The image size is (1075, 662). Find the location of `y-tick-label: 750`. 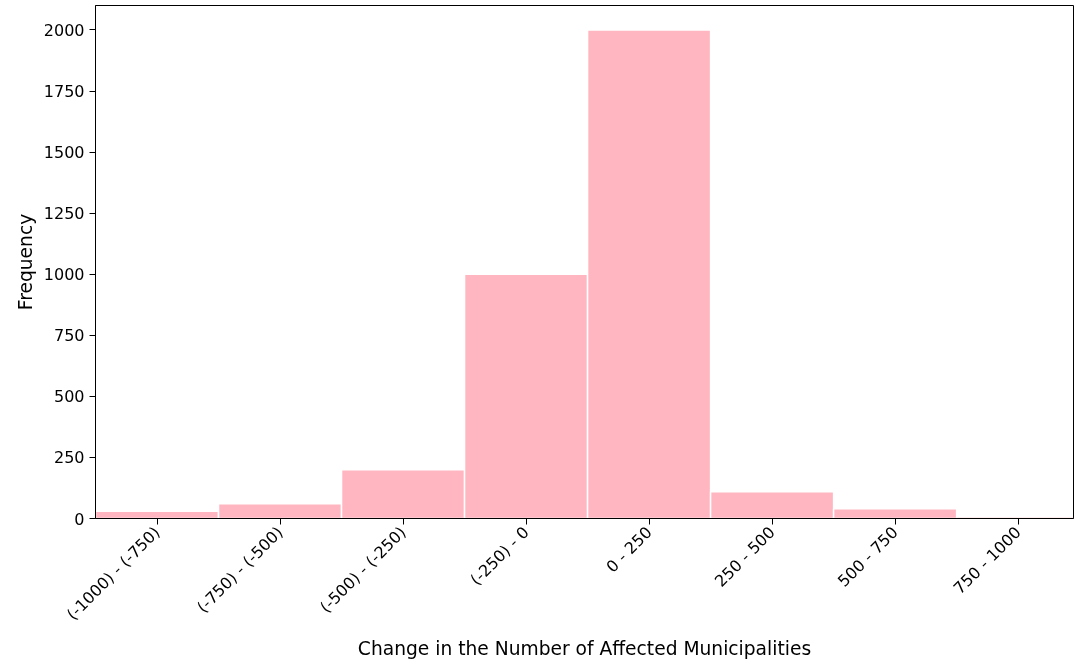

y-tick-label: 750 is located at coordinates (69, 336).